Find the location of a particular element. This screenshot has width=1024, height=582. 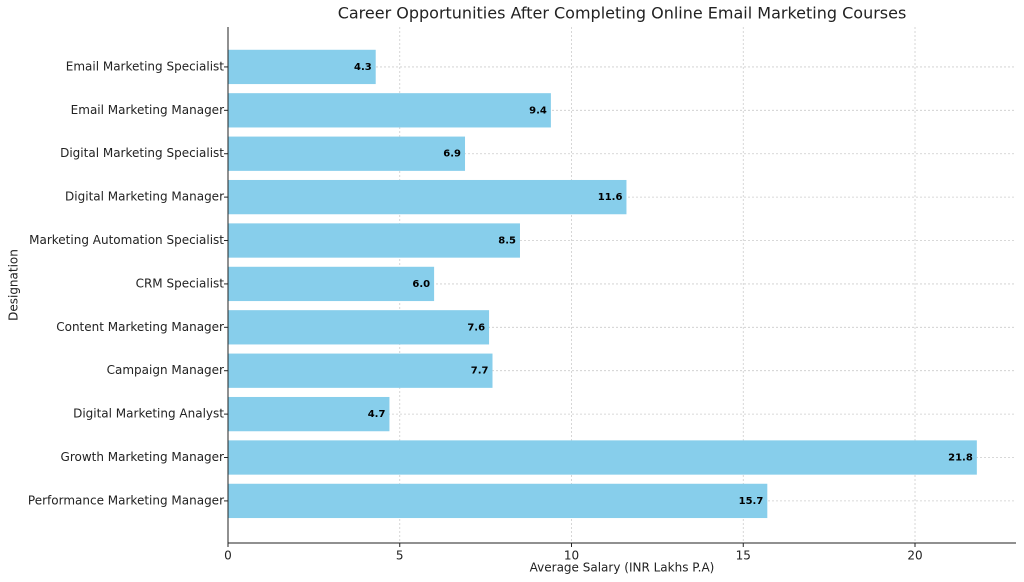

x-tick-label: 20 is located at coordinates (914, 556).